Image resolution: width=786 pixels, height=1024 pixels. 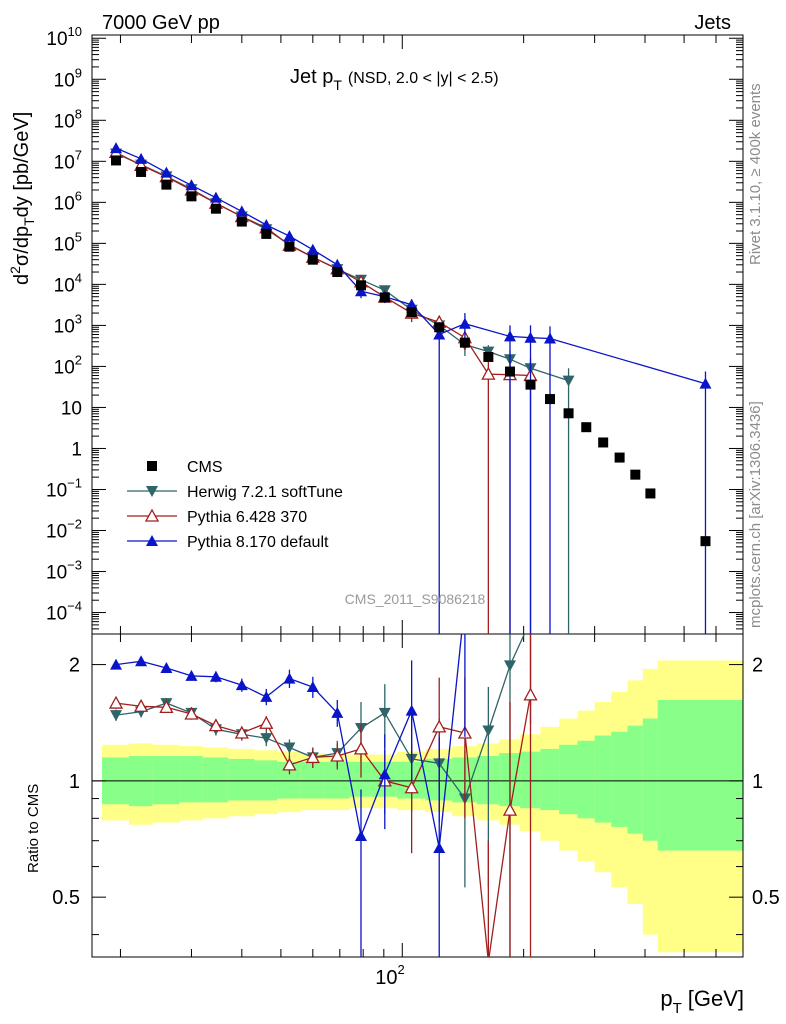 I want to click on upper-y-tick-label: 10⁻³, so click(x=64, y=571).